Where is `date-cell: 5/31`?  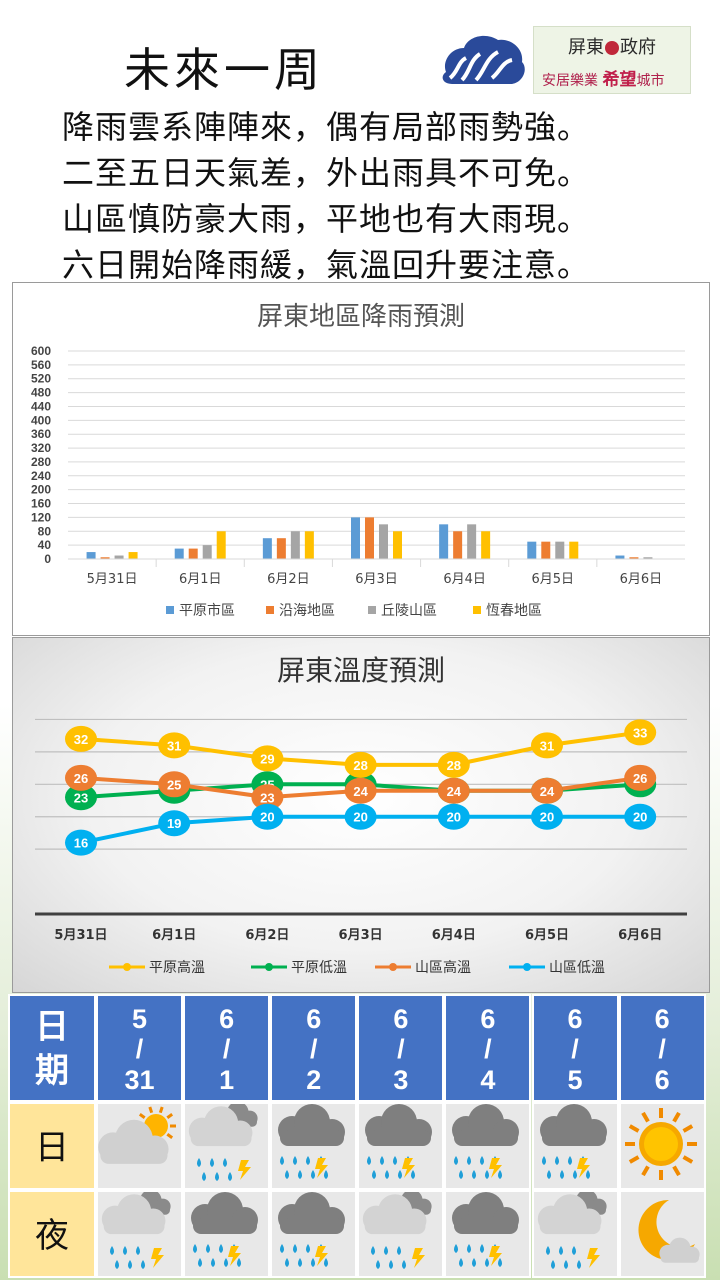
date-cell: 5/31 is located at coordinates (140, 1048).